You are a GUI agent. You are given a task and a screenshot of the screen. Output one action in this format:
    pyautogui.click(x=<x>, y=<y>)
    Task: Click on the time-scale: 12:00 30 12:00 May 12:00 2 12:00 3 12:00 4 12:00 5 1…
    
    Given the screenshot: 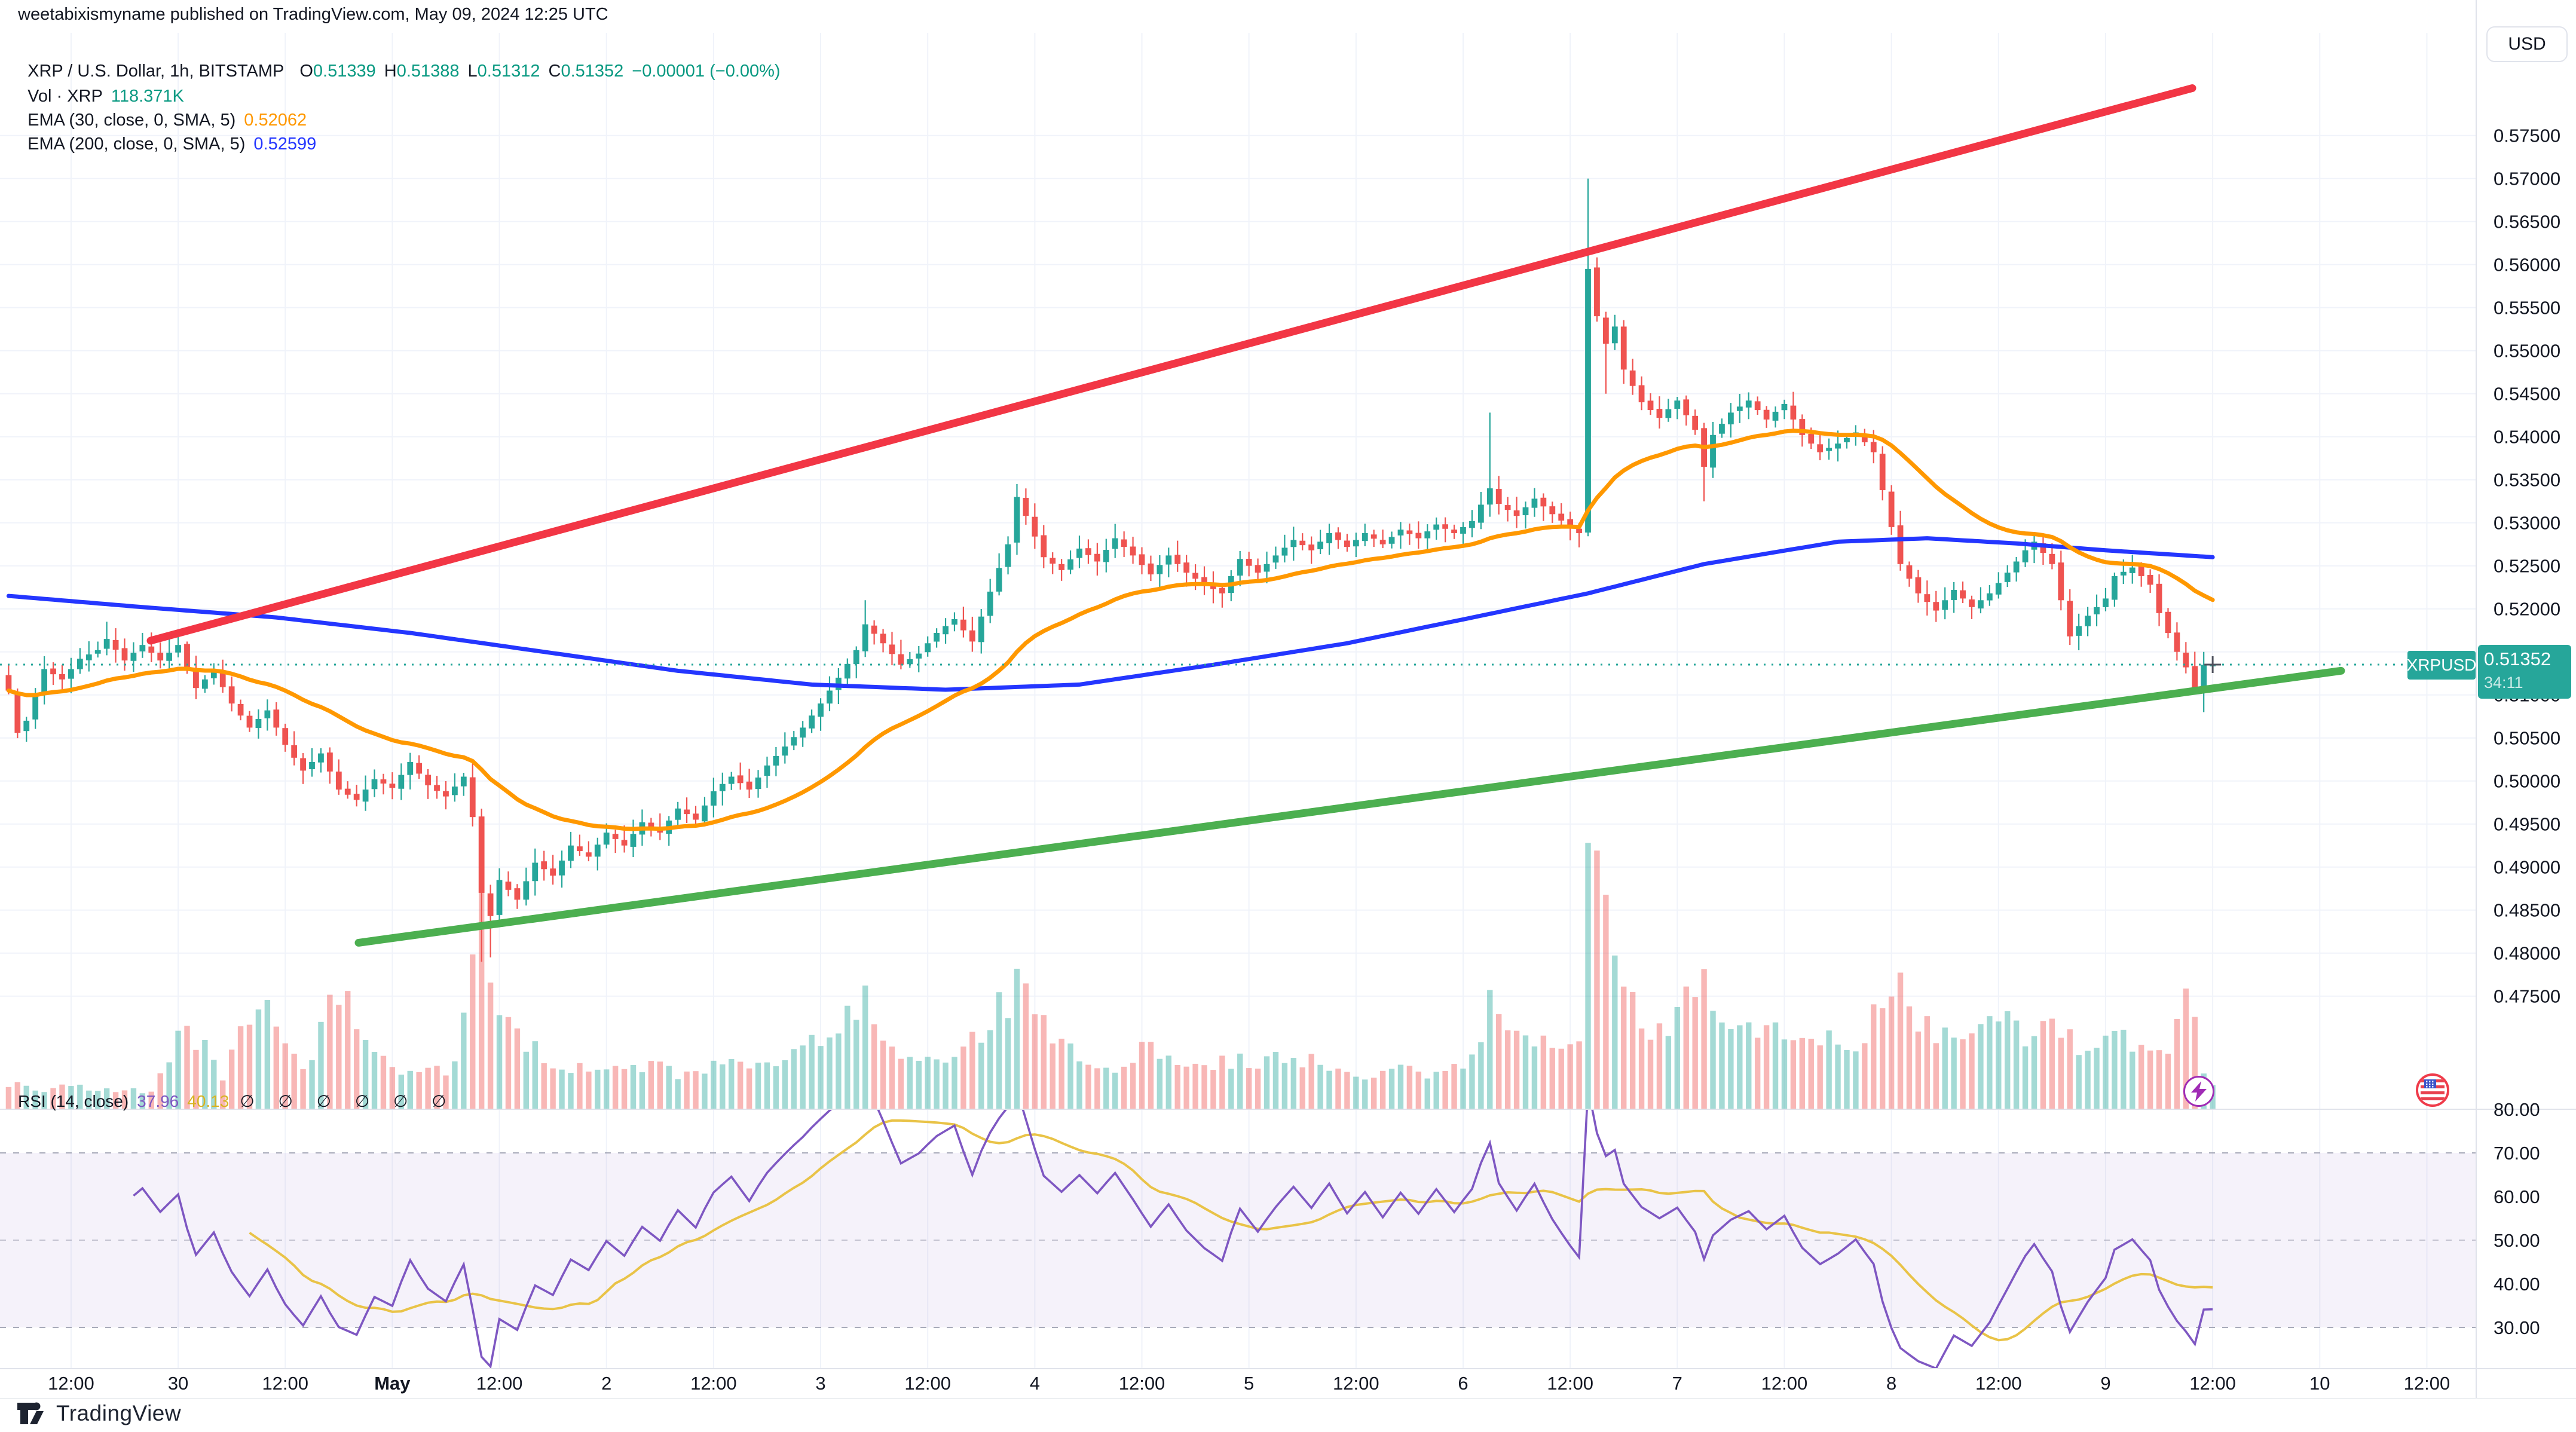 What is the action you would take?
    pyautogui.click(x=1249, y=1383)
    